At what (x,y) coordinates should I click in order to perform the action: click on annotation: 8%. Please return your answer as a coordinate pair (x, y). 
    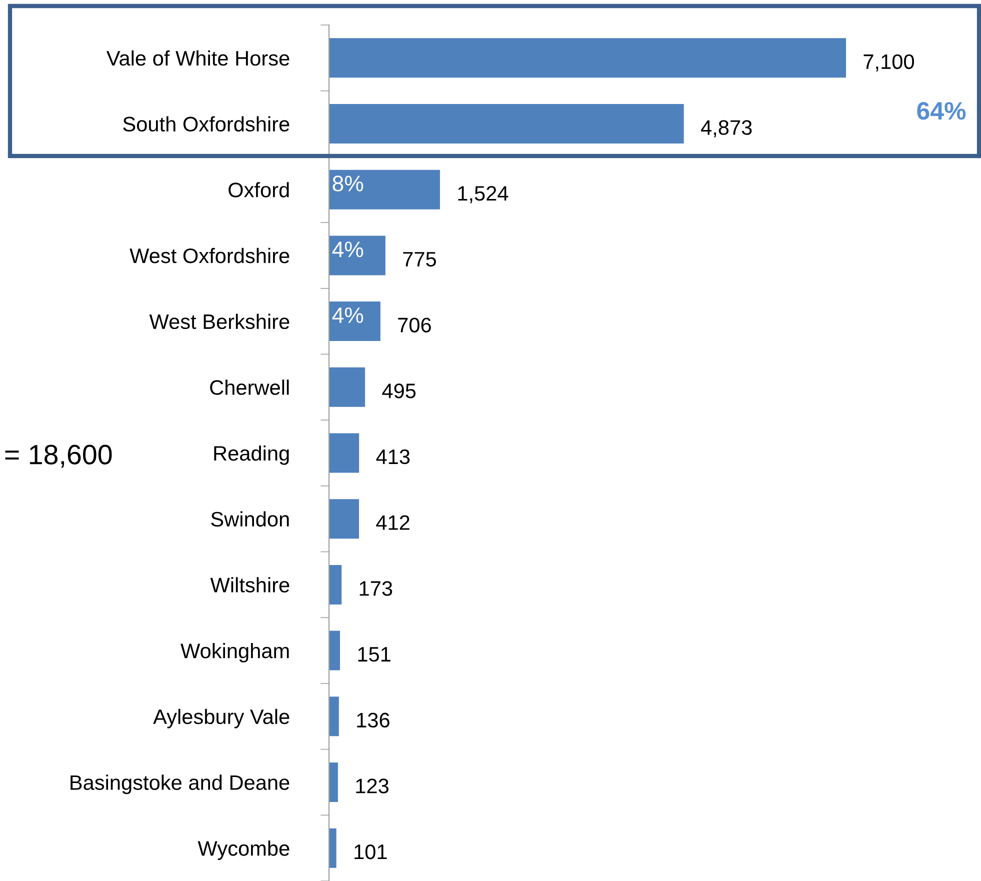
    Looking at the image, I should click on (348, 184).